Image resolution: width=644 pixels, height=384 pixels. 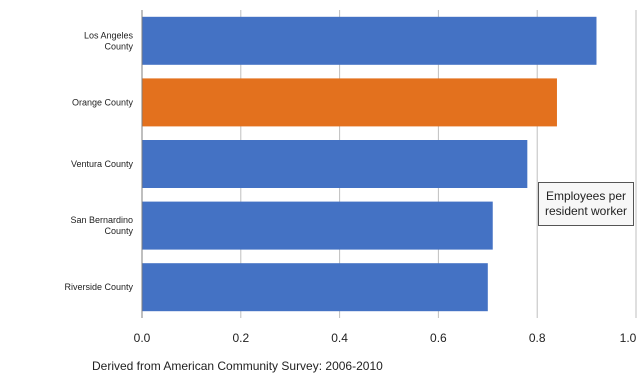 What do you see at coordinates (385, 338) in the screenshot?
I see `x-tick-labels: 0.0 0.2 0.4 0.6 0.8 1.0` at bounding box center [385, 338].